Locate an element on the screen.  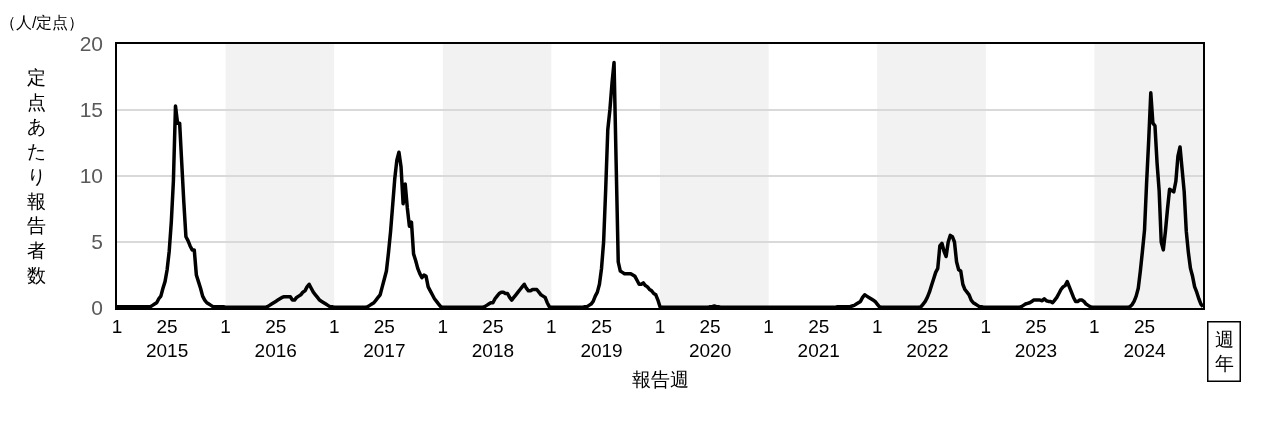
x-tick-label: 25 2021 is located at coordinates (818, 338).